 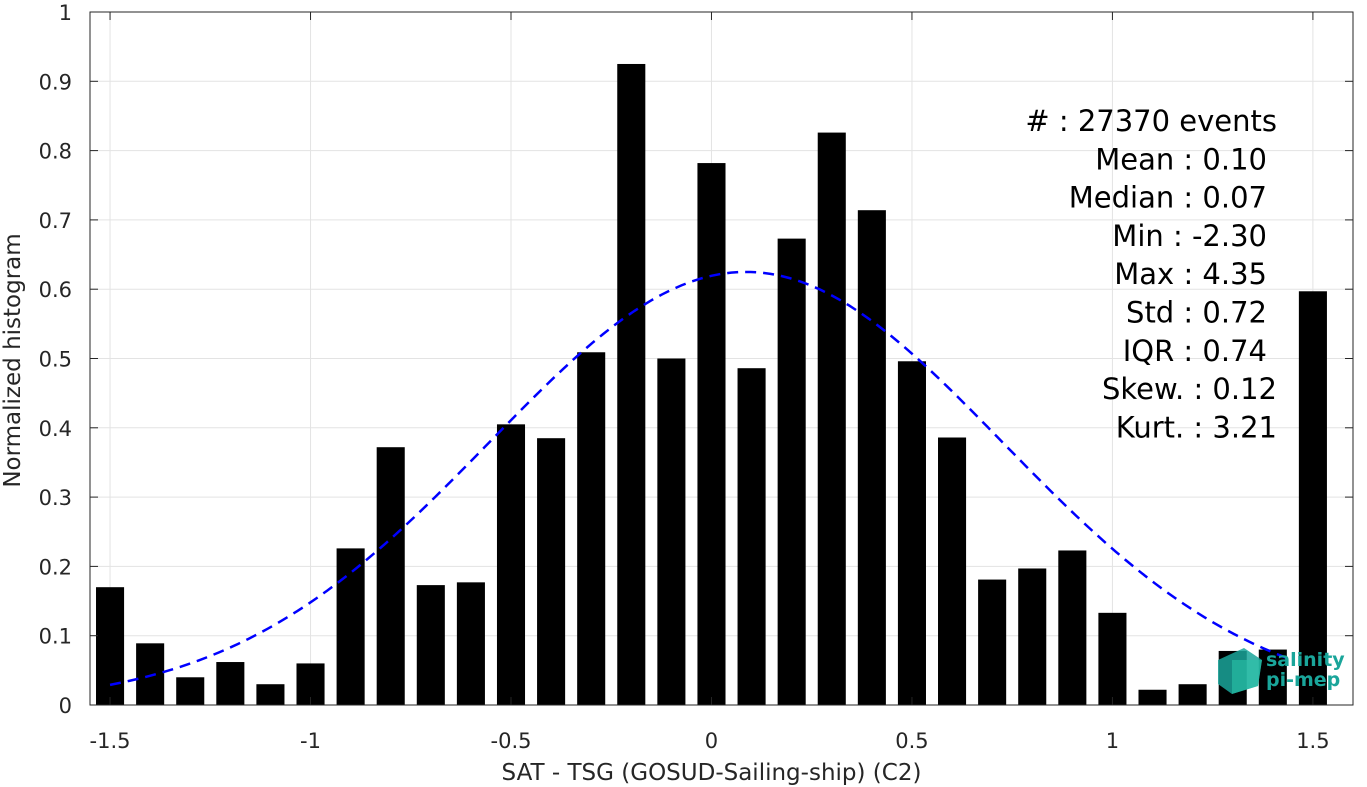 I want to click on stat-line-0: # : 27370 events, so click(x=1151, y=121).